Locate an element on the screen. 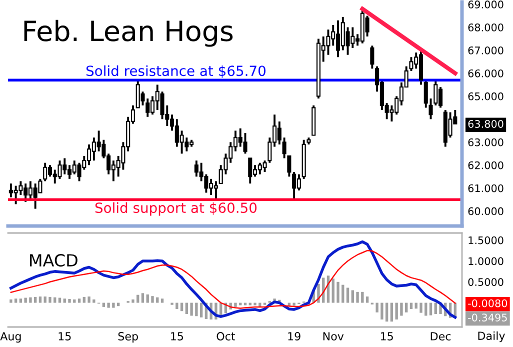  ref-line-label: Solid resistance at $65.70 is located at coordinates (176, 71).